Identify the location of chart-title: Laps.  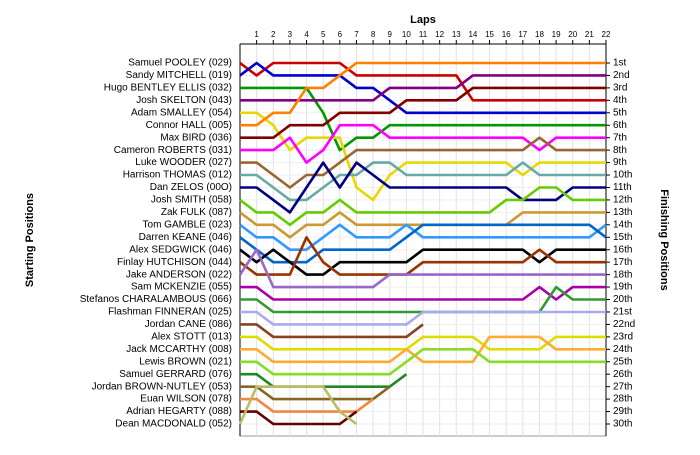
(423, 20).